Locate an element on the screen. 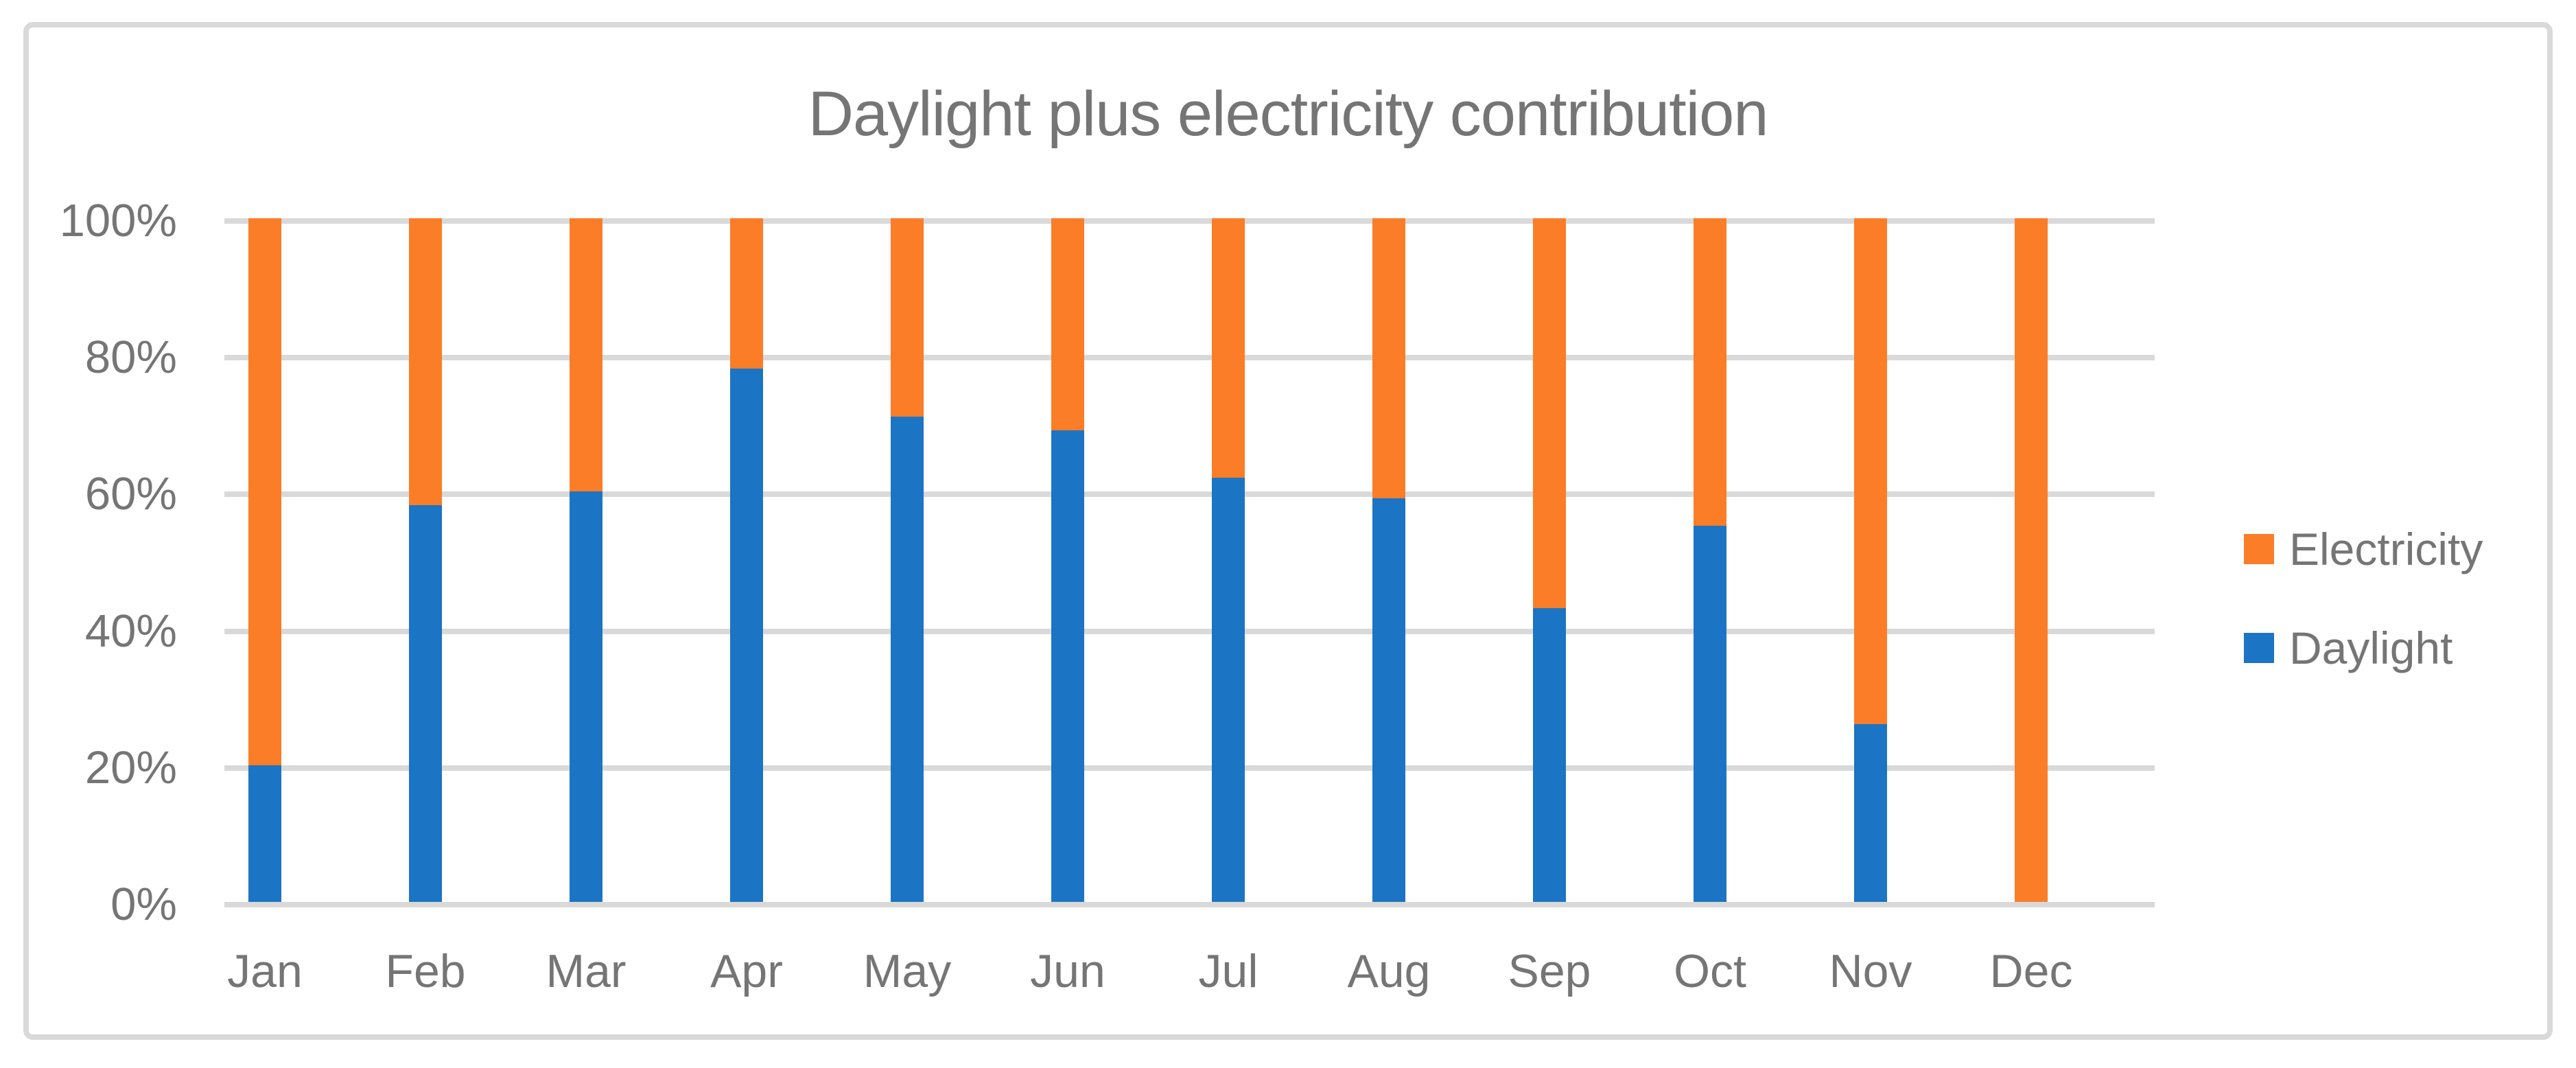 This screenshot has width=2576, height=1068. x-axis-label-may: May is located at coordinates (907, 971).